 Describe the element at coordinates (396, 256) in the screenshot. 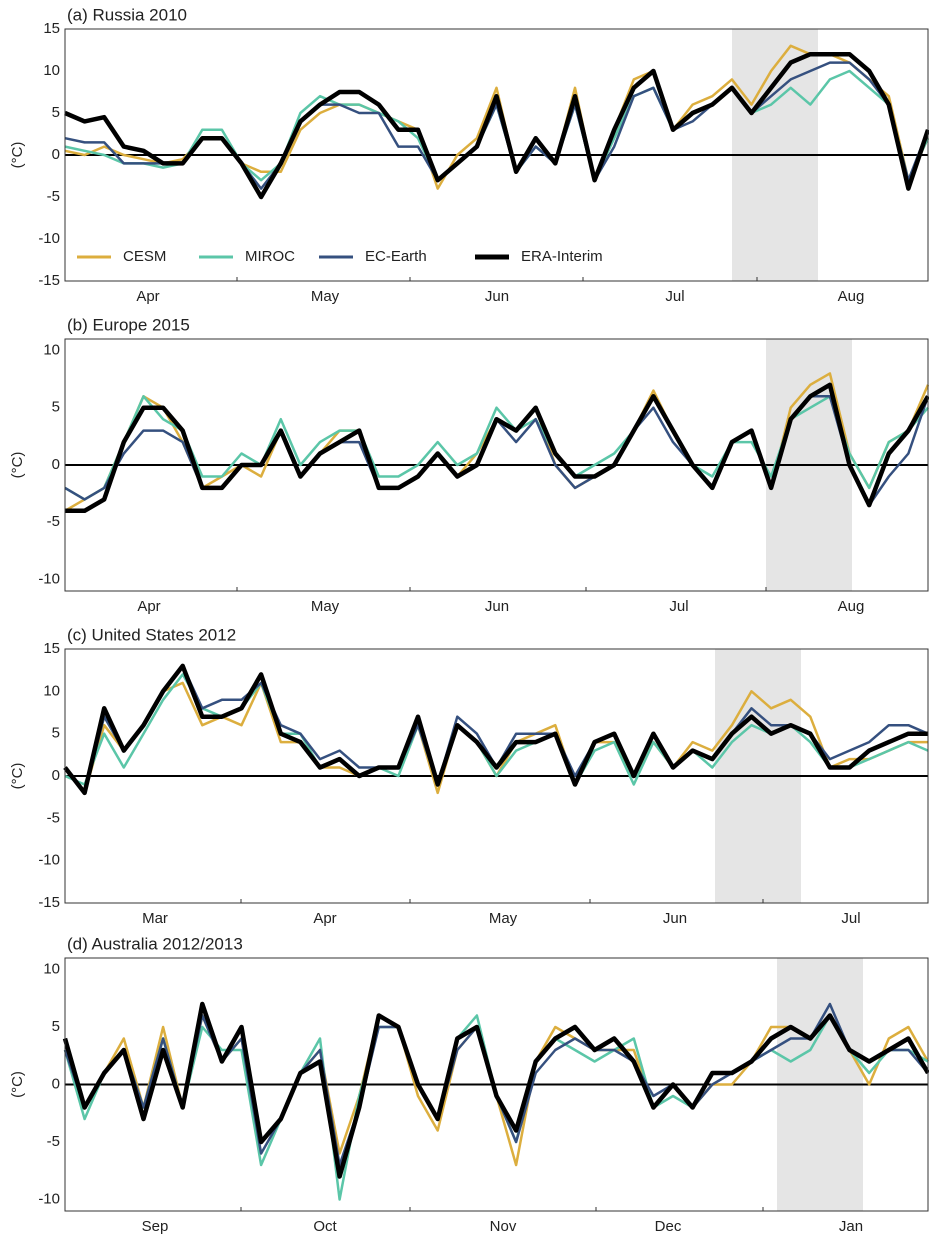

I see `legend-label: EC-Earth` at that location.